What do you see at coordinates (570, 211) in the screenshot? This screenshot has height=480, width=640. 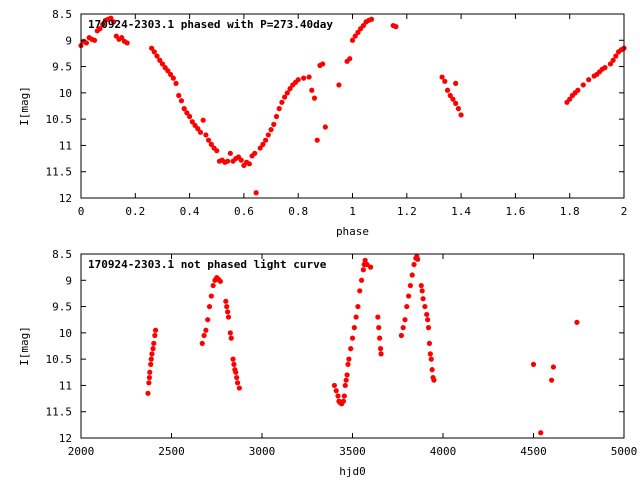 I see `phased-x-tick-label: 1.8` at bounding box center [570, 211].